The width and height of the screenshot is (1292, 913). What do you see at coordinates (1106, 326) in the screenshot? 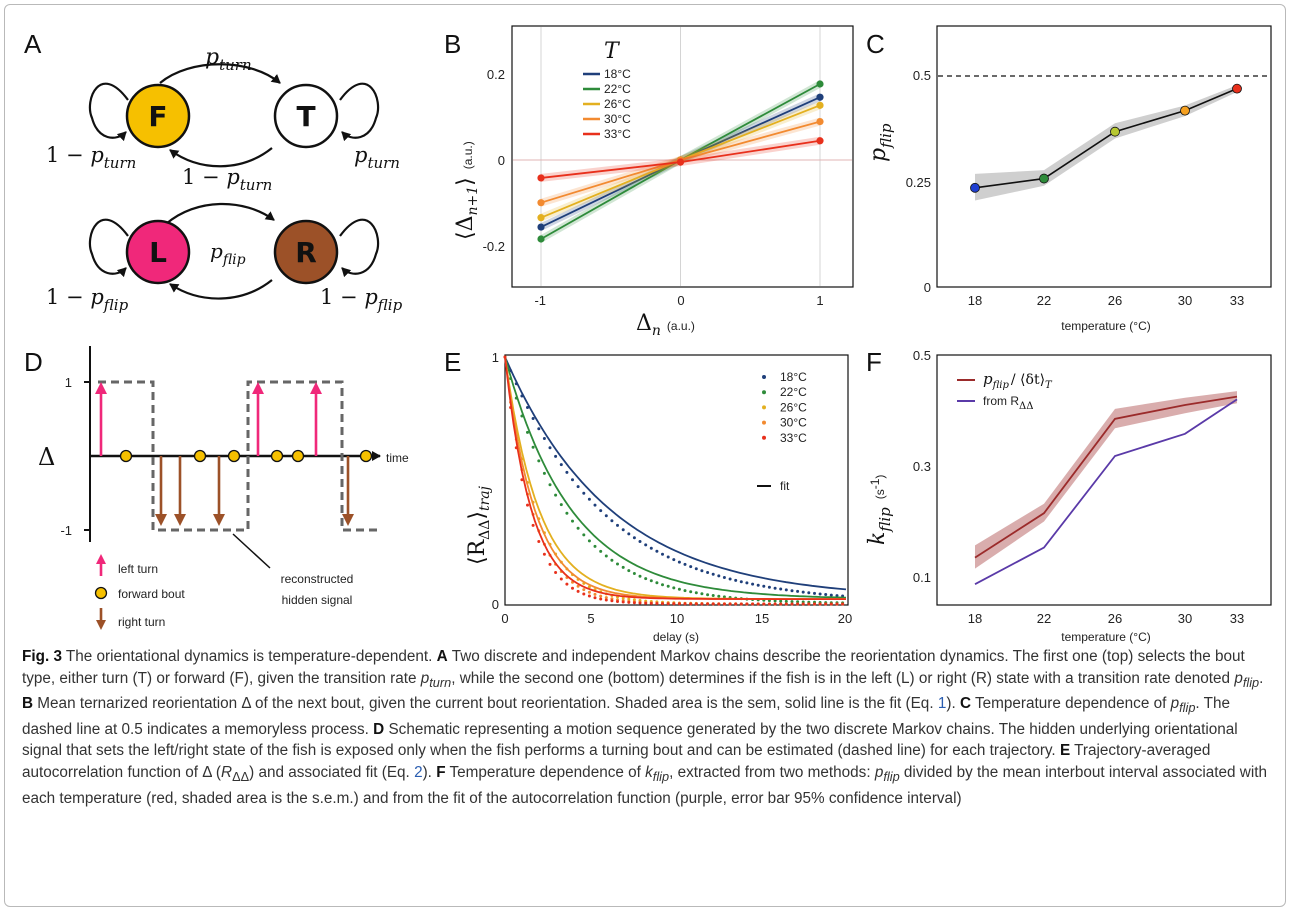
I see `c-xlabel: temperature (°C)` at bounding box center [1106, 326].